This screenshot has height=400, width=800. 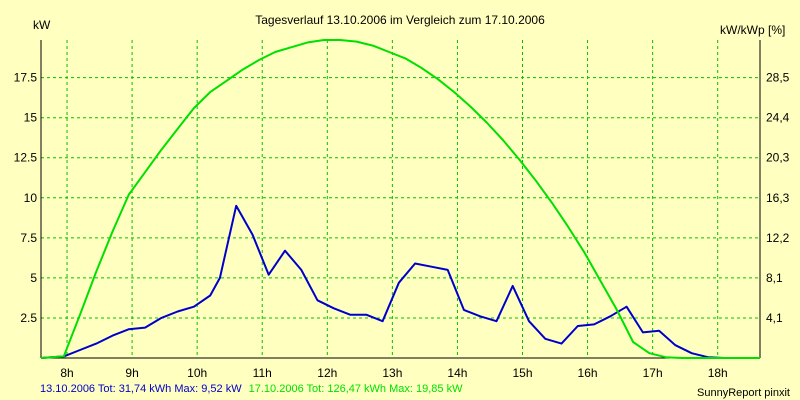 I want to click on y-tick-label-left: 12.5, so click(x=26, y=158).